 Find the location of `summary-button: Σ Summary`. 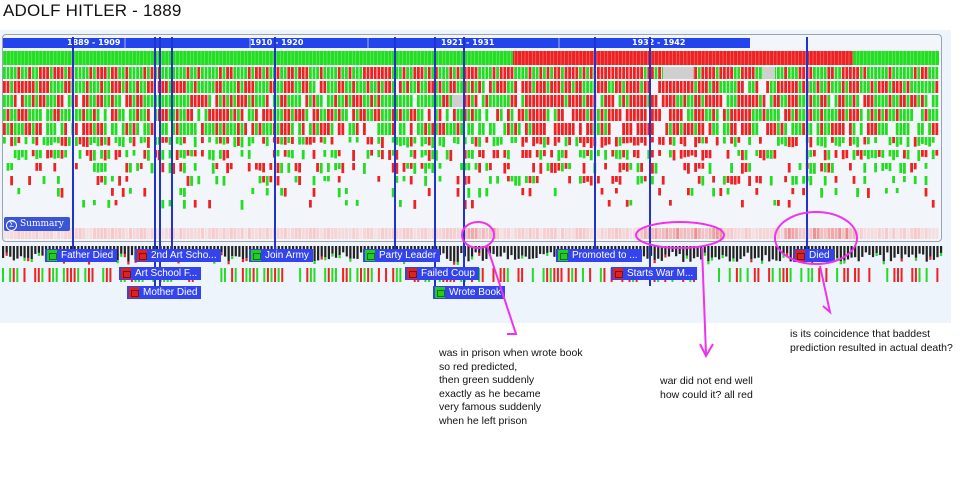

summary-button: Σ Summary is located at coordinates (37, 224).